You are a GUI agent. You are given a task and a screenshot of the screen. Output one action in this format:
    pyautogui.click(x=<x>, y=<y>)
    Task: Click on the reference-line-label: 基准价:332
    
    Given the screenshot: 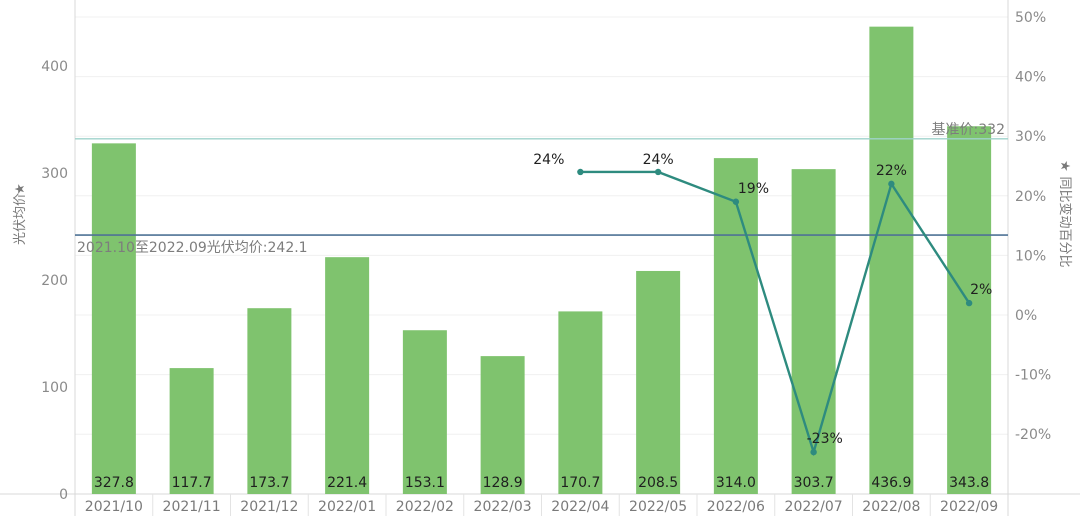 What is the action you would take?
    pyautogui.click(x=968, y=129)
    